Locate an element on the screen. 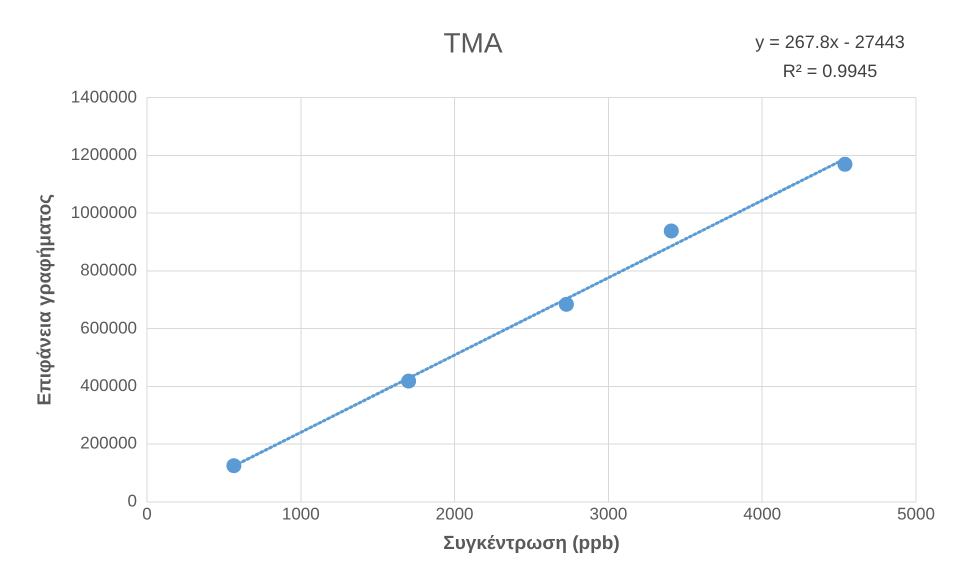 This screenshot has height=579, width=956. y-tick-label: 200000 is located at coordinates (108, 443).